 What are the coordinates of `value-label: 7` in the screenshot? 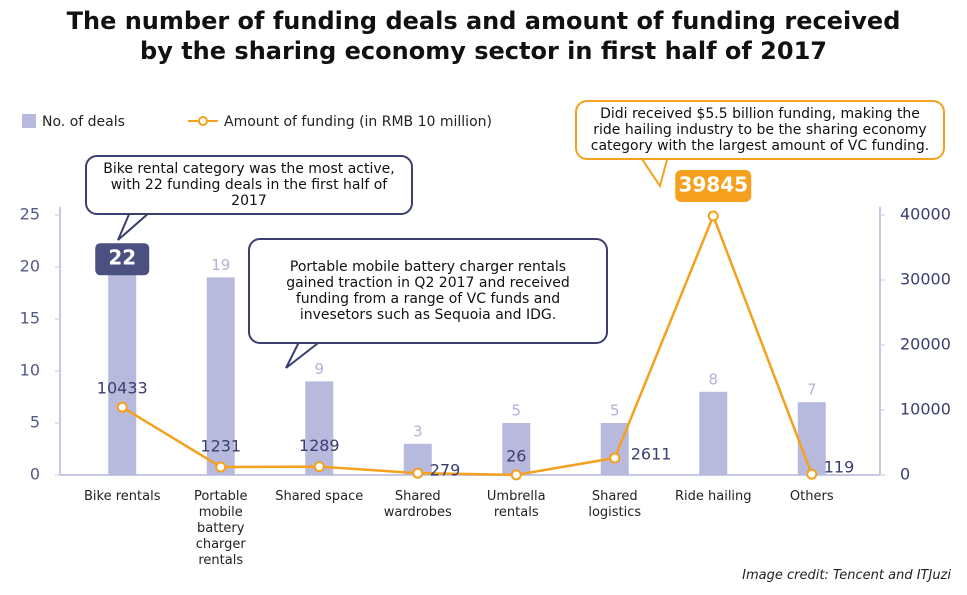 It's located at (812, 390).